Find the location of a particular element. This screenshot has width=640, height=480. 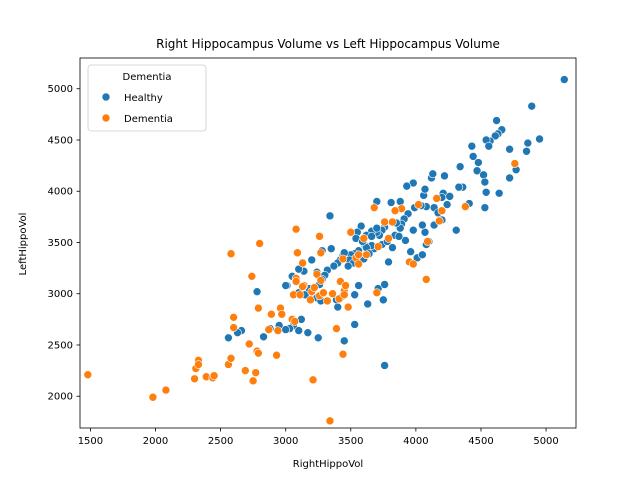

y-tick-label: 4500 is located at coordinates (60, 140).